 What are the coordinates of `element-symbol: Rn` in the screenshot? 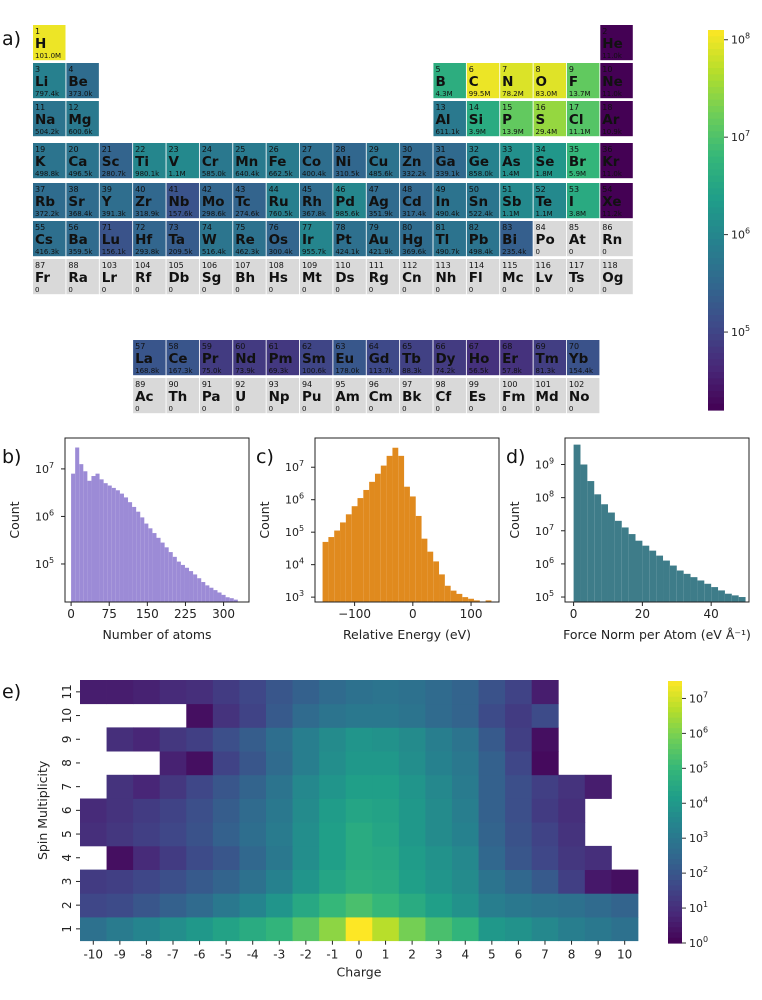 It's located at (612, 240).